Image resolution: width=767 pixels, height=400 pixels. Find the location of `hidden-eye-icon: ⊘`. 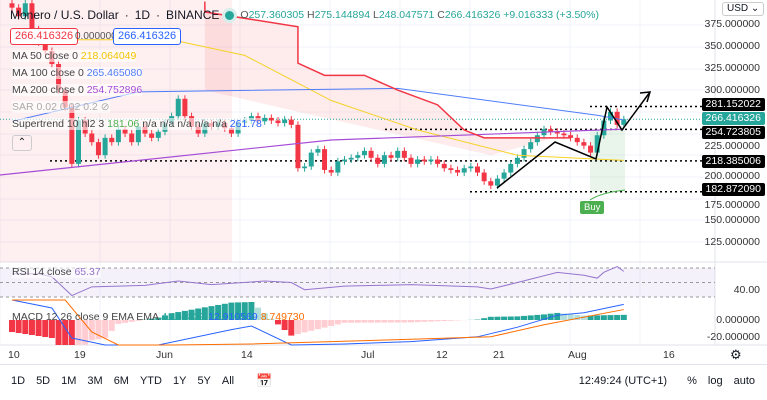

hidden-eye-icon: ⊘ is located at coordinates (105, 107).